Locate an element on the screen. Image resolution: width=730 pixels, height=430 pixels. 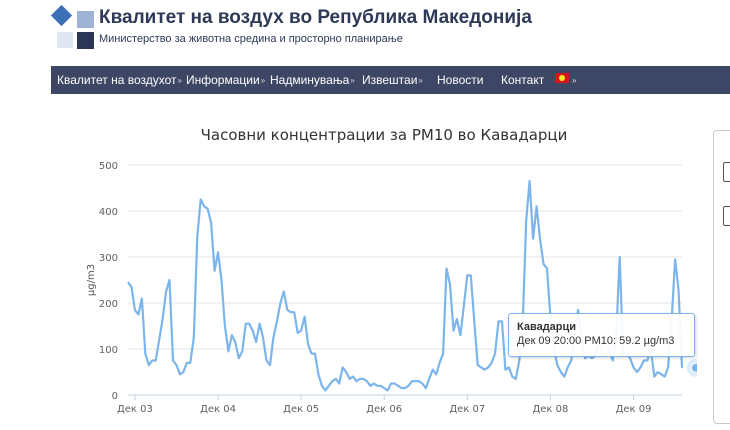
x-tick-label: Дек 07 is located at coordinates (467, 409).